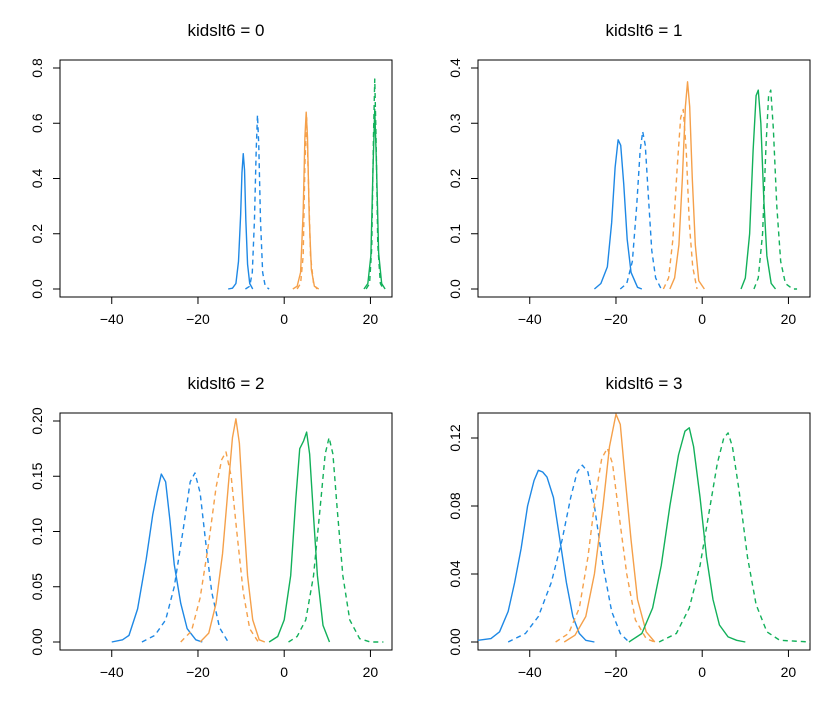  I want to click on y-tick-label: 0.05, so click(37, 586).